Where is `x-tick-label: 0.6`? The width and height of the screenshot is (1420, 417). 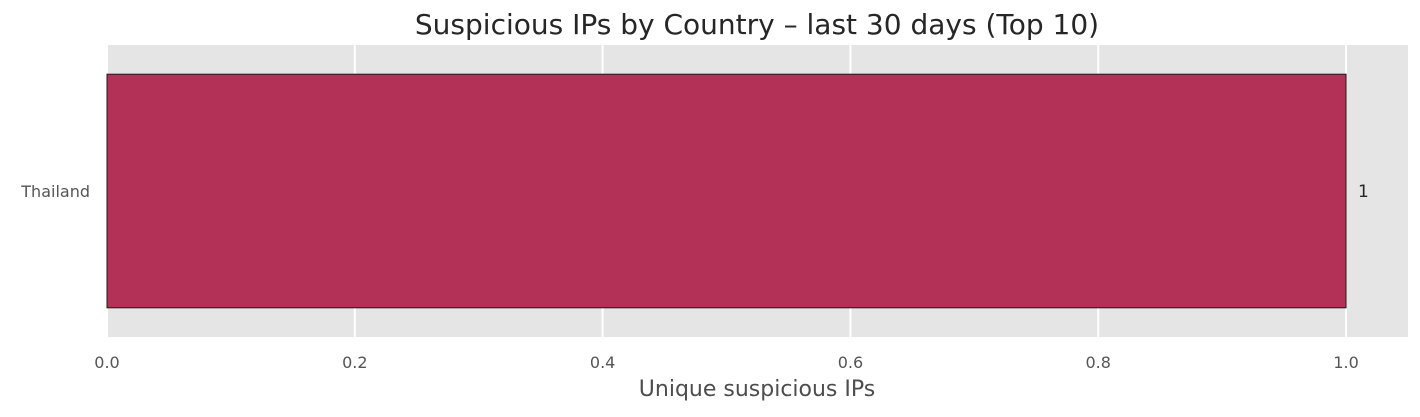
x-tick-label: 0.6 is located at coordinates (850, 362).